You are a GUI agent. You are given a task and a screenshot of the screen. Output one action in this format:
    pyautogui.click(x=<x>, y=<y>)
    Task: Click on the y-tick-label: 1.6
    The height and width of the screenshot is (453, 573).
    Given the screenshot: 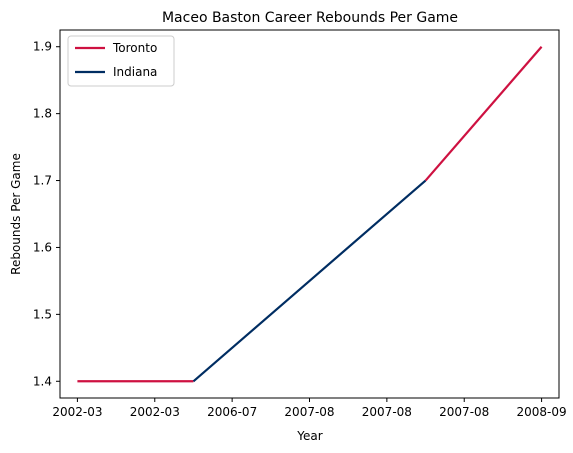 What is the action you would take?
    pyautogui.click(x=42, y=247)
    